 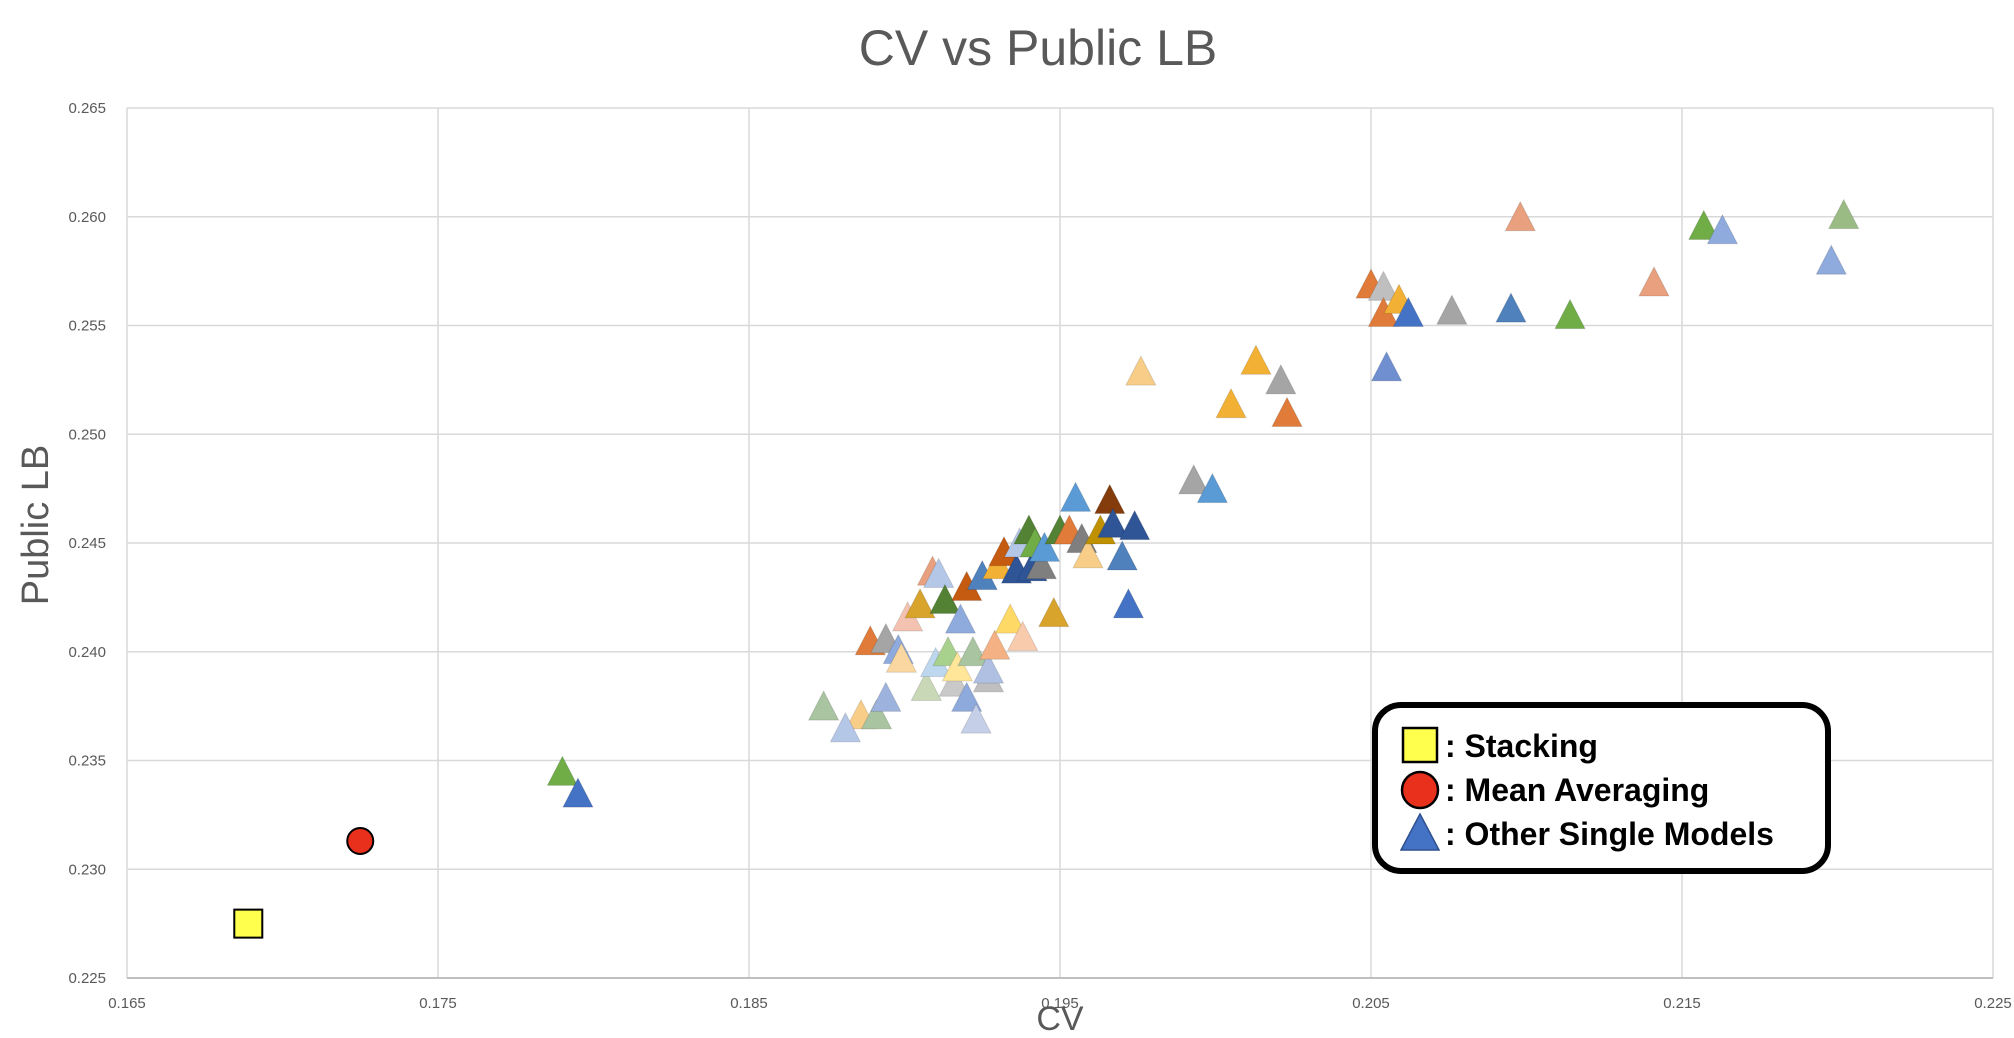 I want to click on x-tick-label: 0.215, so click(x=1682, y=1003).